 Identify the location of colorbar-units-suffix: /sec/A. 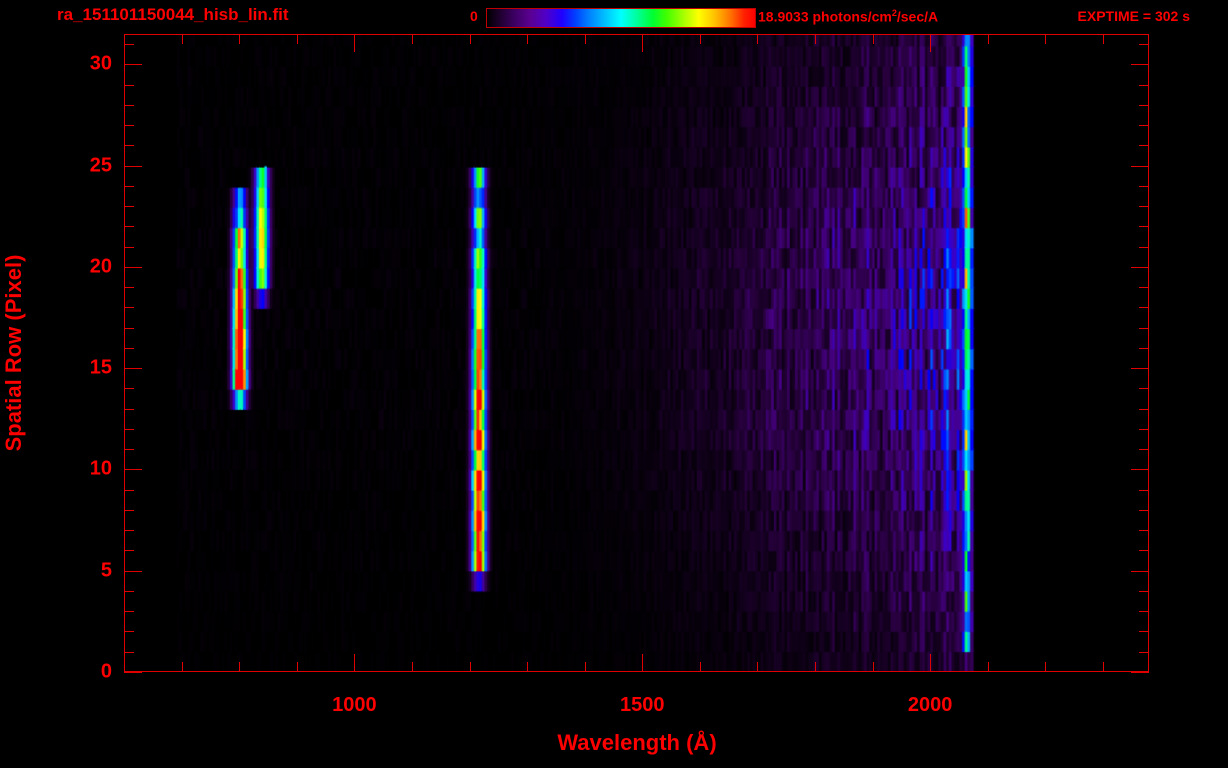
(917, 16).